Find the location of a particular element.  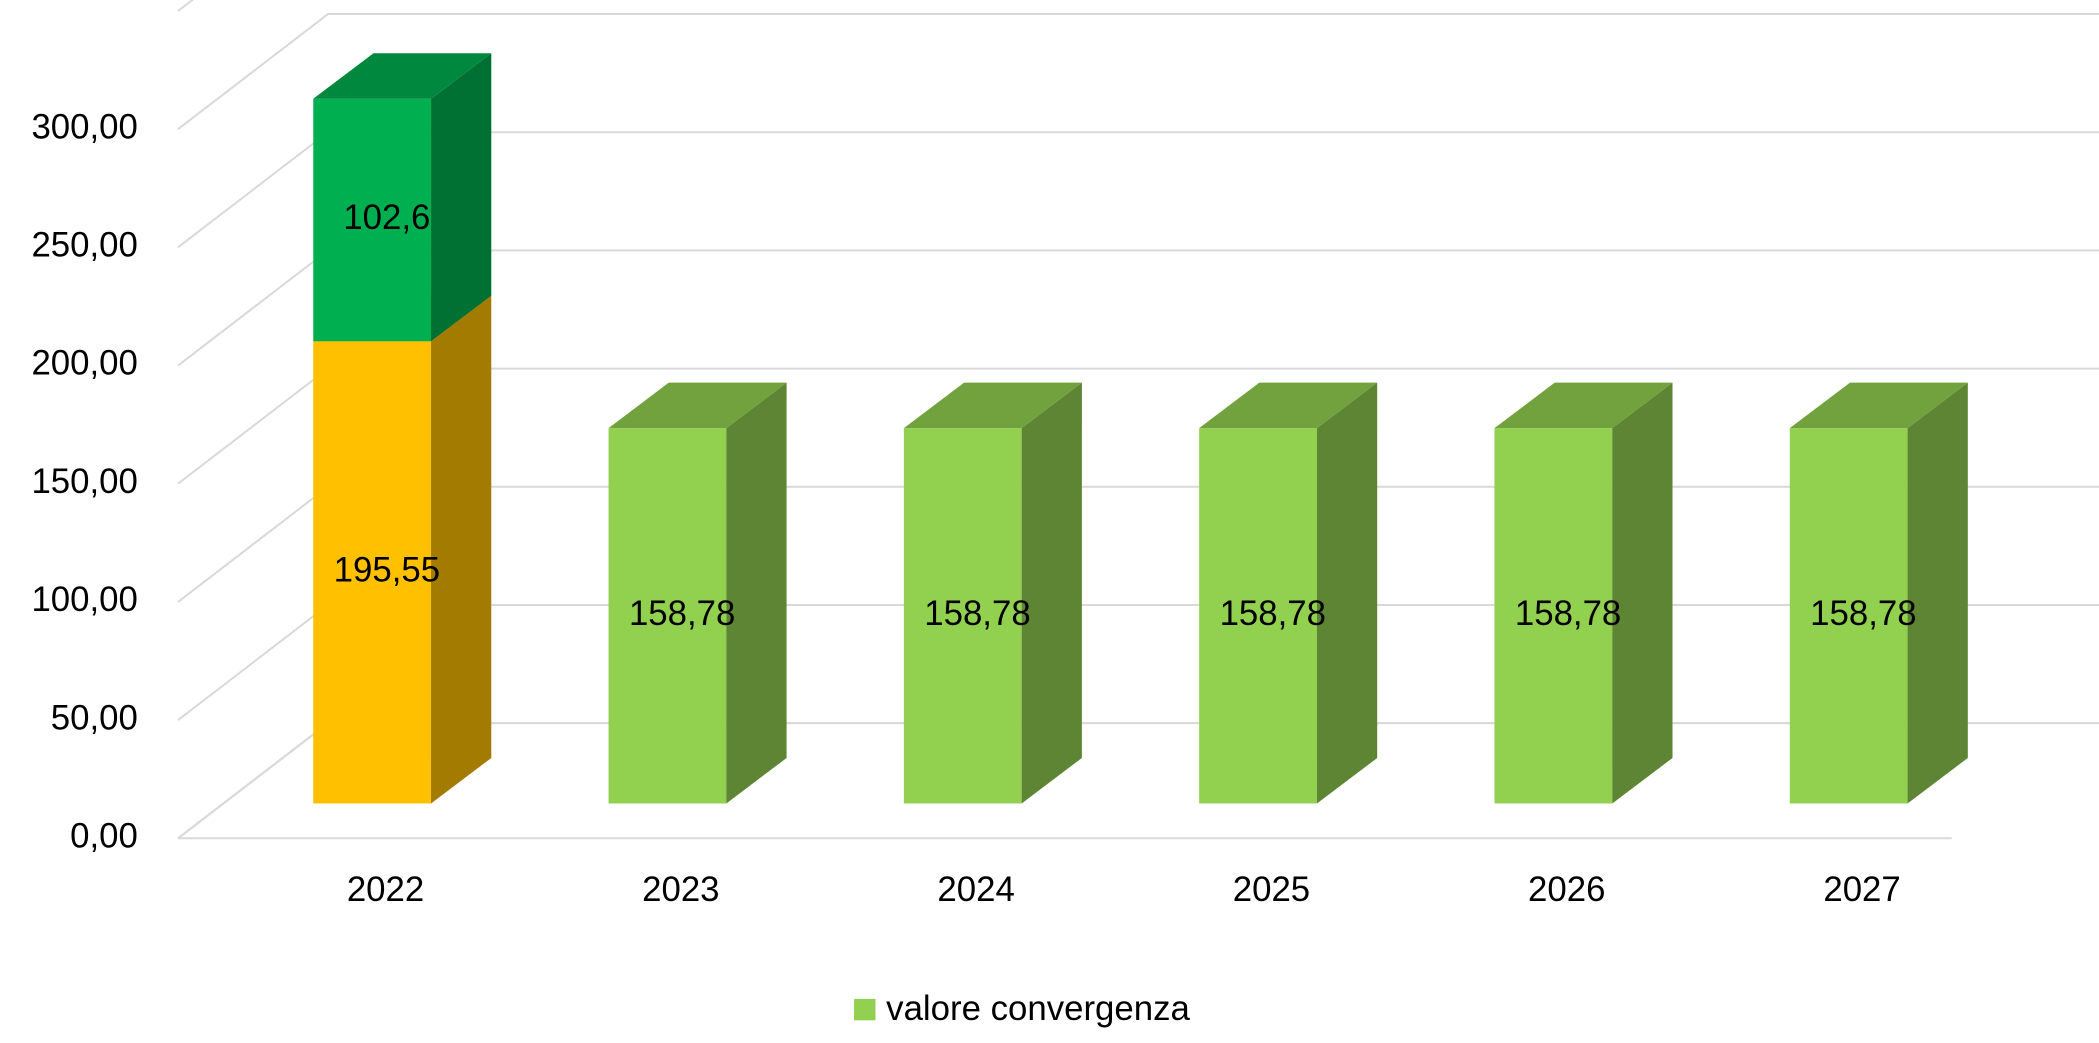

x-tick-label: 2022 is located at coordinates (385, 889).